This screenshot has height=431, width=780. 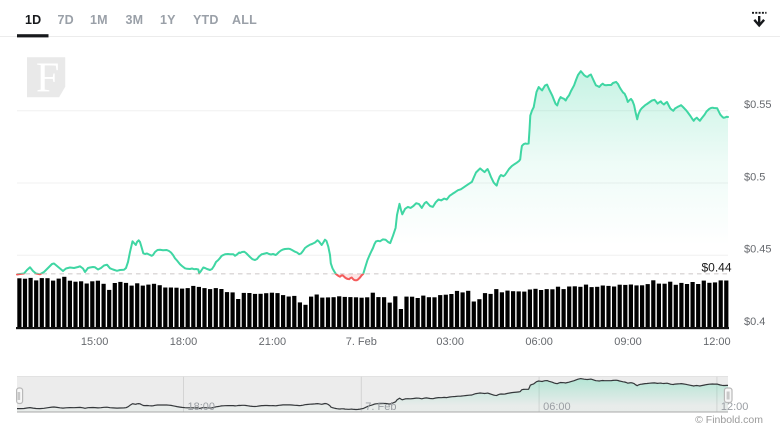 What do you see at coordinates (47, 79) in the screenshot?
I see `svg-text: F` at bounding box center [47, 79].